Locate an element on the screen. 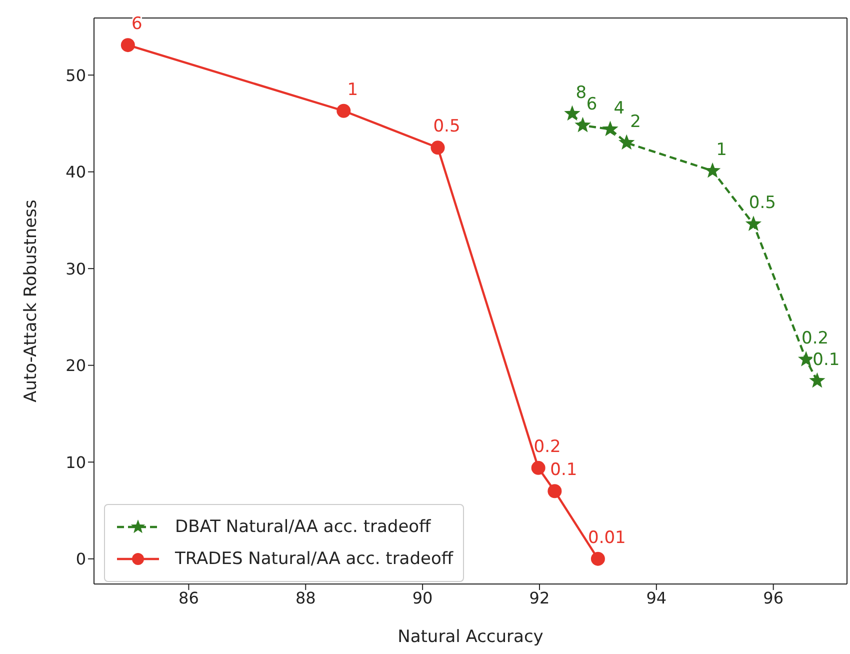 This screenshot has height=654, width=850. y-tick-label: 20 is located at coordinates (76, 366).